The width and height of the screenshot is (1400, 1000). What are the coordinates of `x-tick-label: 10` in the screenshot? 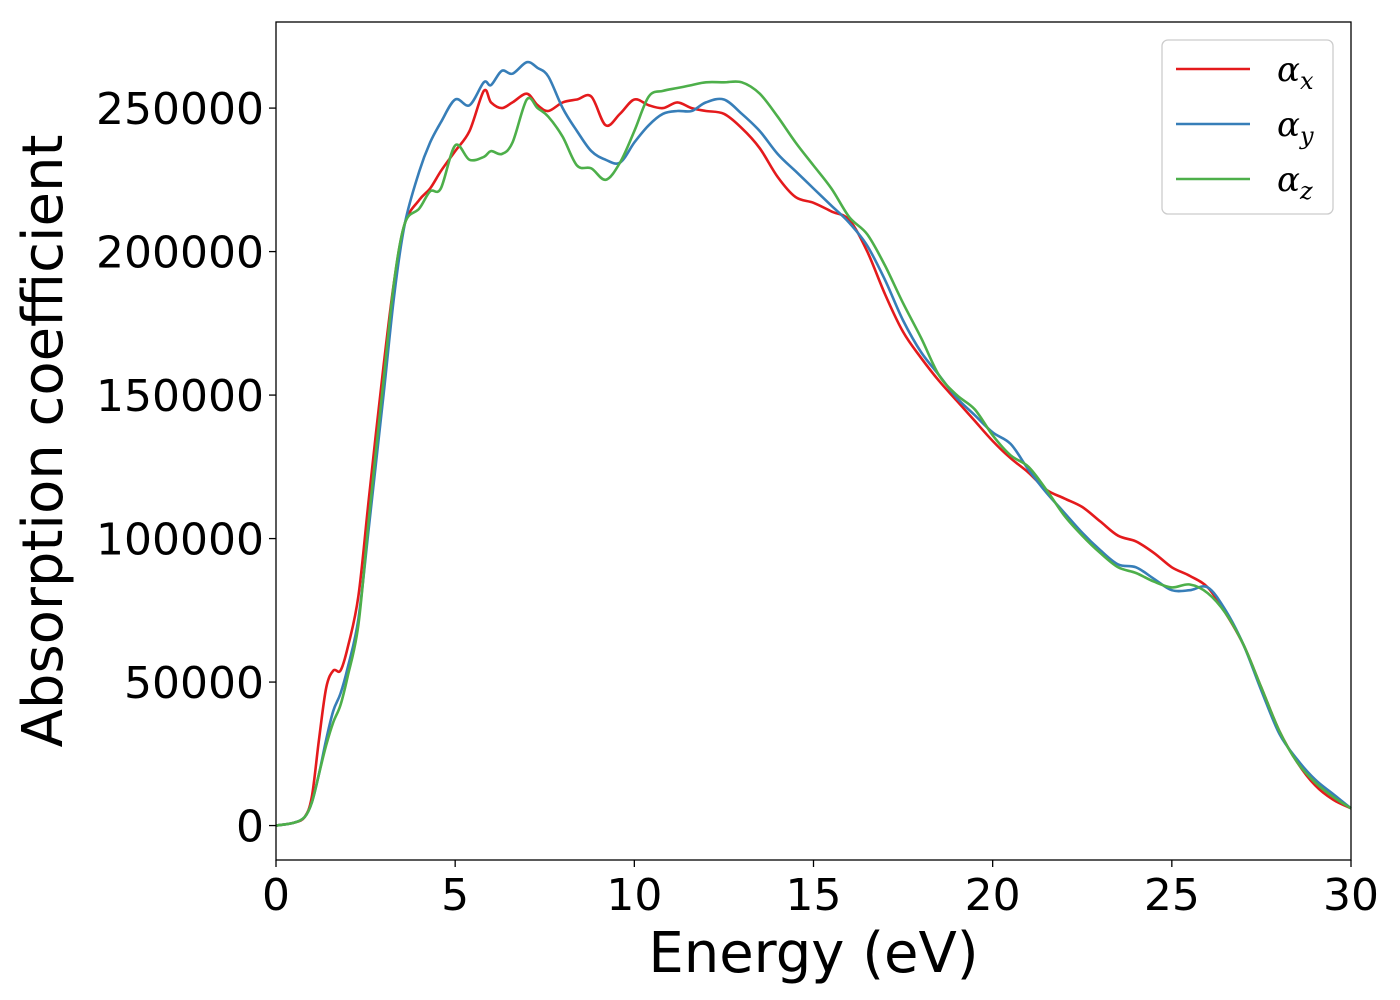 It's located at (634, 895).